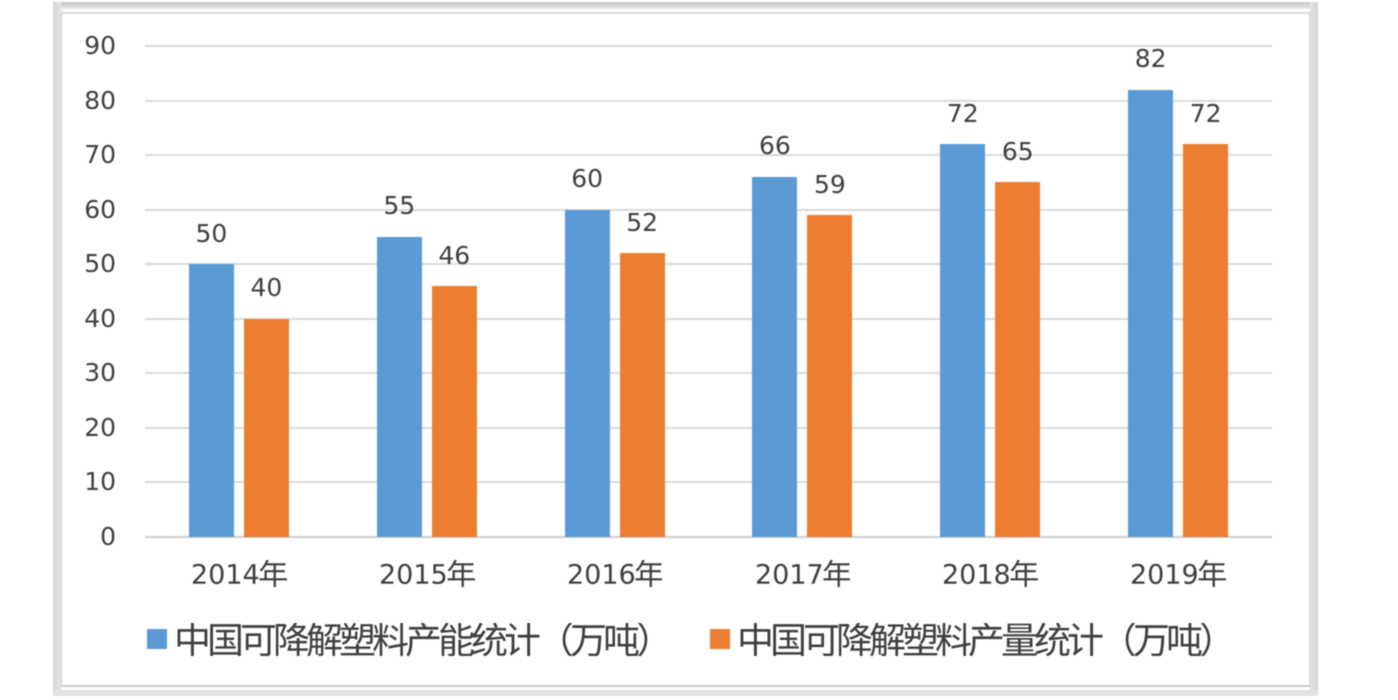 This screenshot has width=1398, height=700. I want to click on x-tick-text-2018, so click(991, 573).